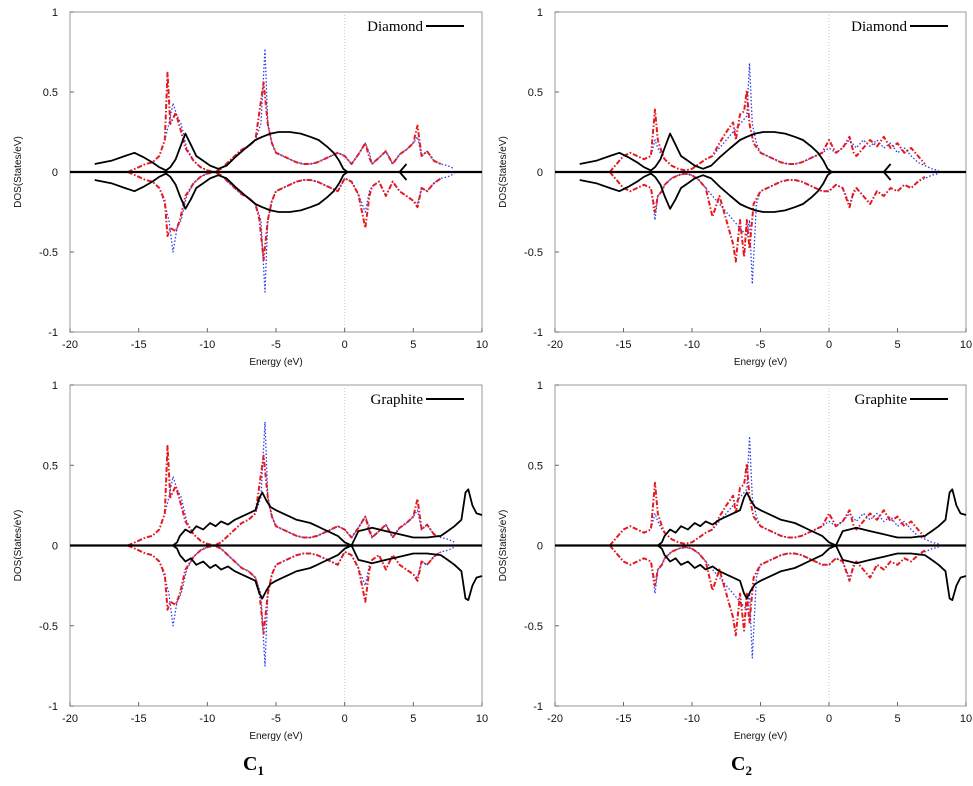  Describe the element at coordinates (260, 770) in the screenshot. I see `caption-c1-sub: 1` at that location.